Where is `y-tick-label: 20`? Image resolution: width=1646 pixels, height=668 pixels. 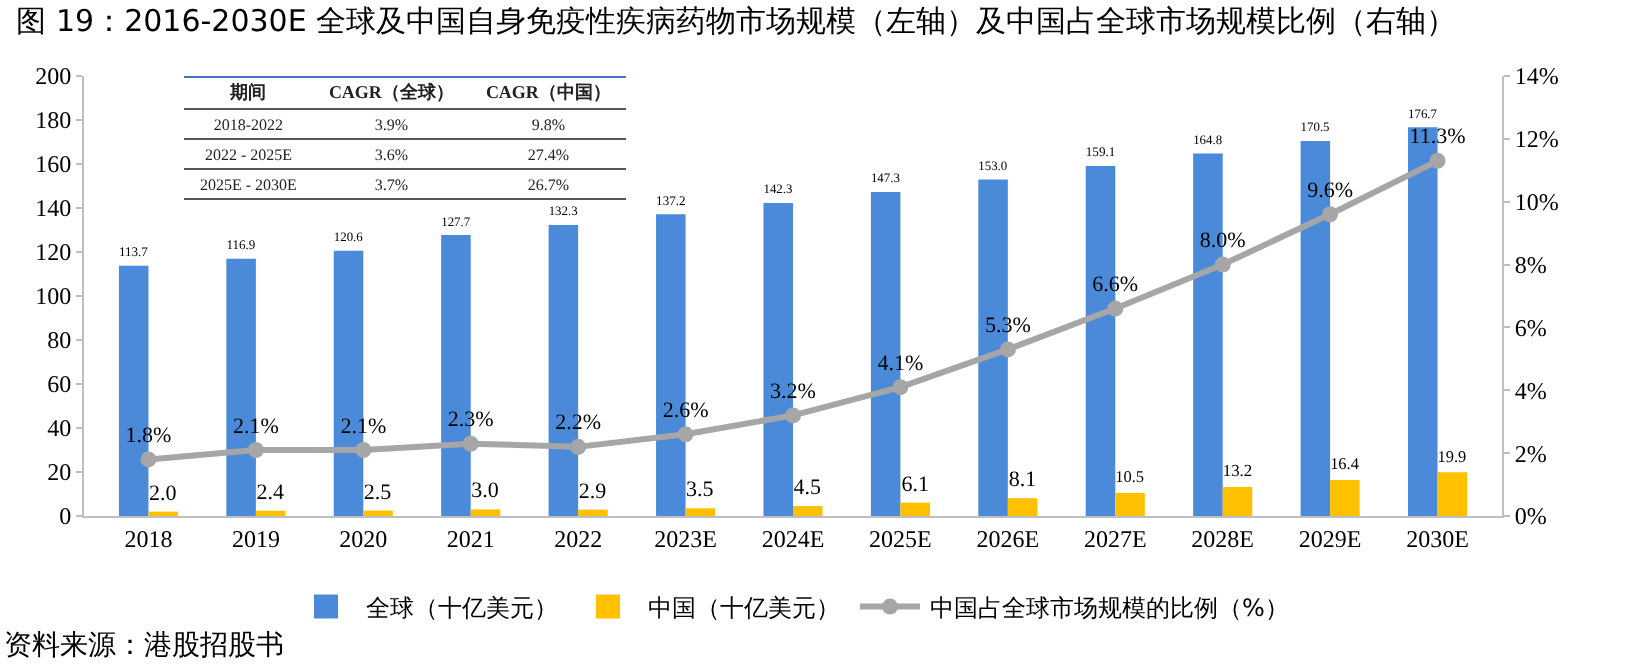 y-tick-label: 20 is located at coordinates (59, 472).